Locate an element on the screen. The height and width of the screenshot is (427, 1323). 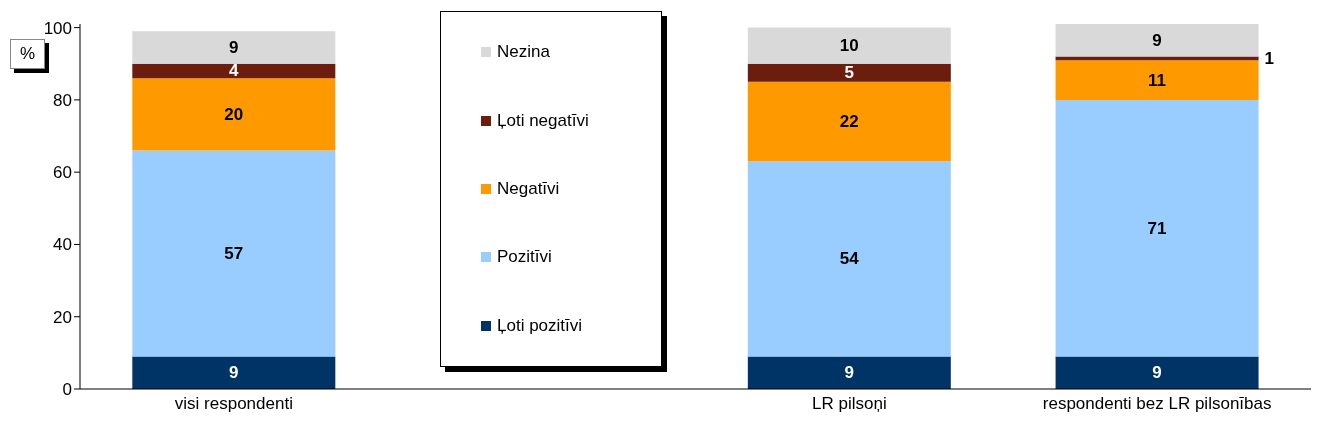
y-tick-label: 40 is located at coordinates (62, 245).